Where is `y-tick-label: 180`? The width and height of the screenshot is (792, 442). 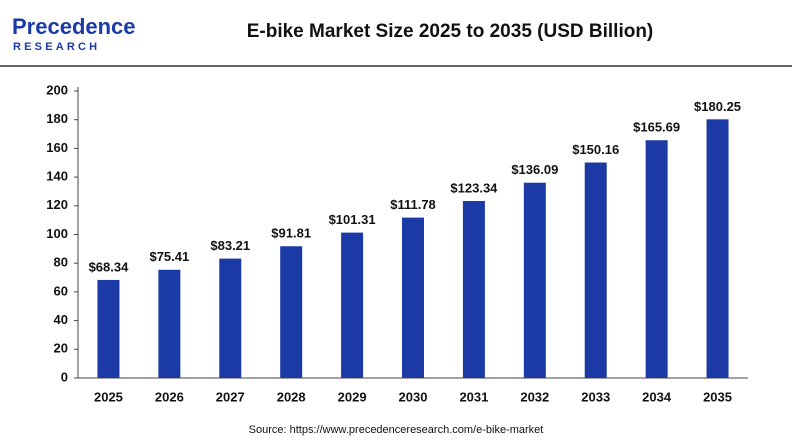
y-tick-label: 180 is located at coordinates (57, 118).